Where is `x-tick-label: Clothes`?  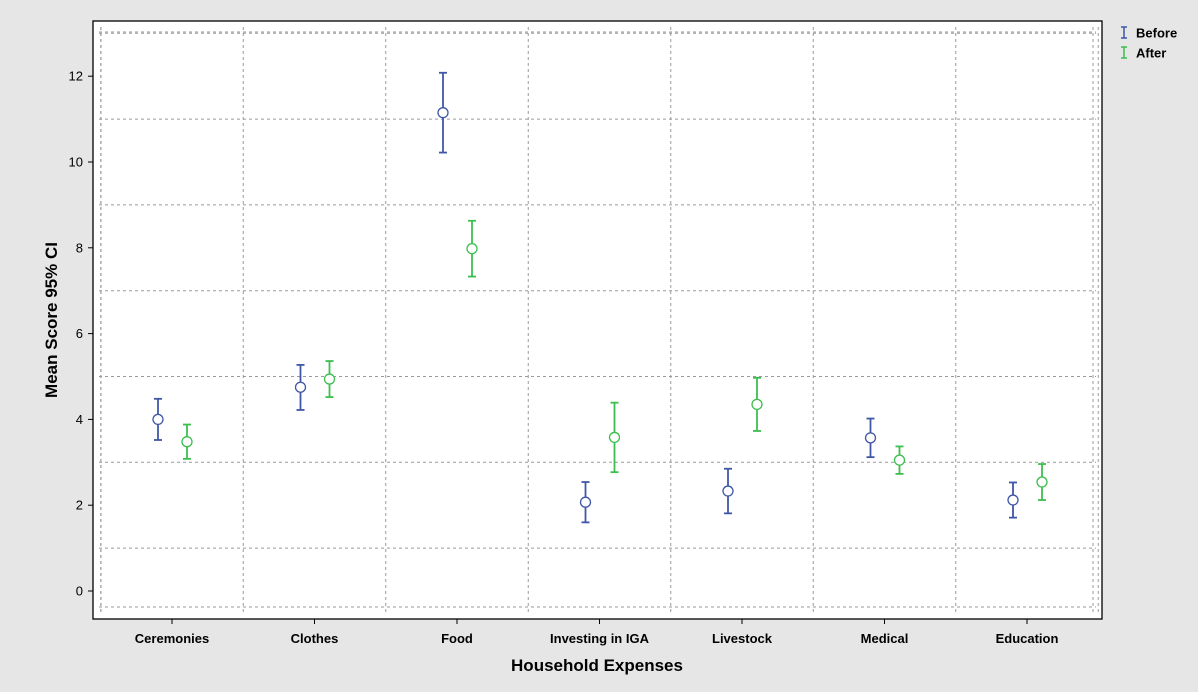 x-tick-label: Clothes is located at coordinates (315, 638).